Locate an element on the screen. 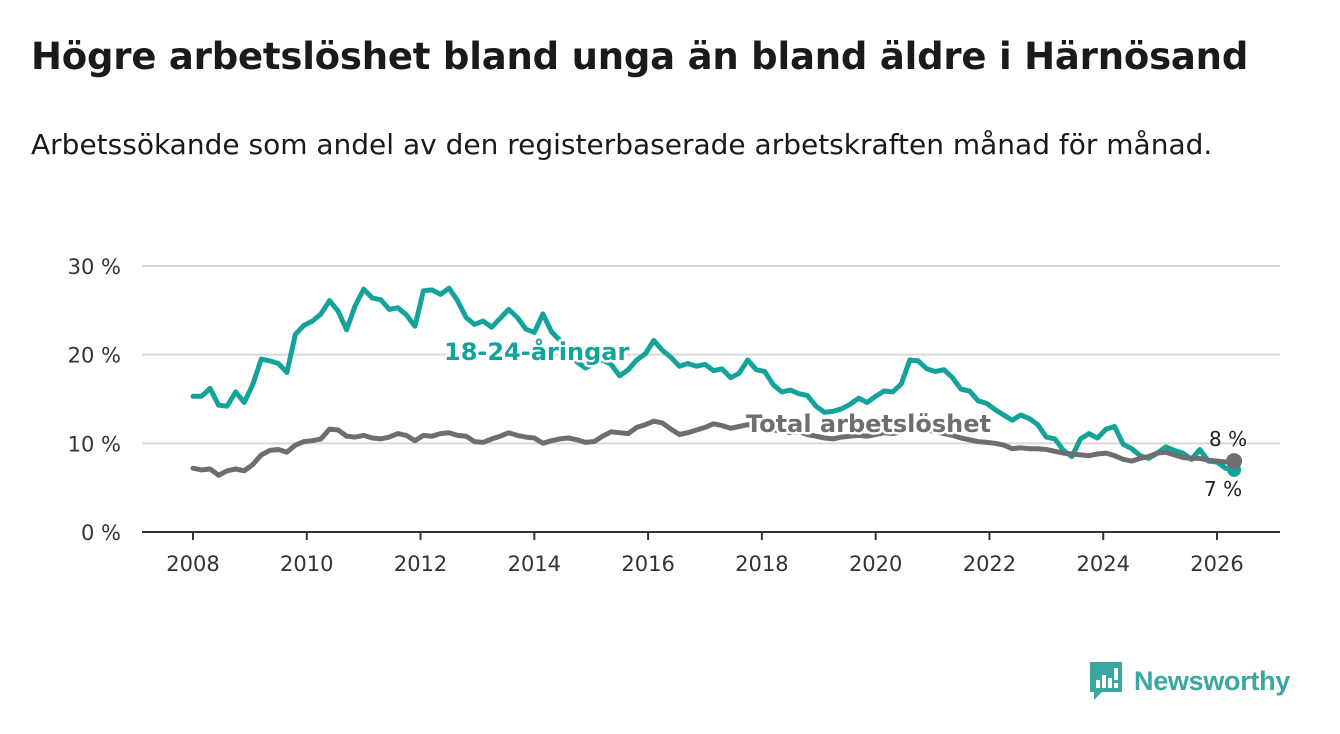  x-tick-label: 2020 is located at coordinates (875, 564).